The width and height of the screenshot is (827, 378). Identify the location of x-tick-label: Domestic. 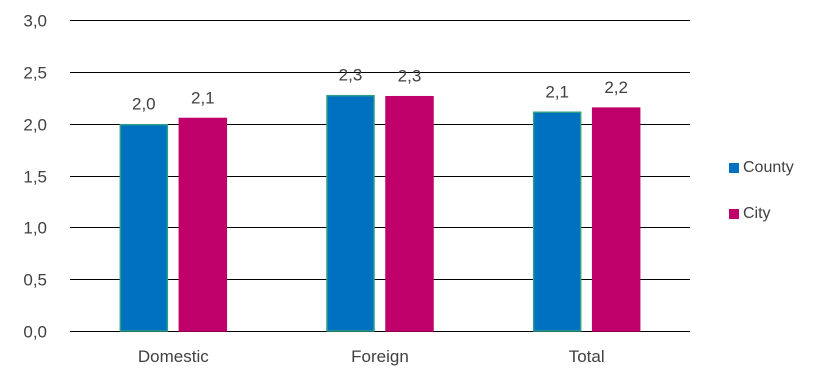
(173, 356).